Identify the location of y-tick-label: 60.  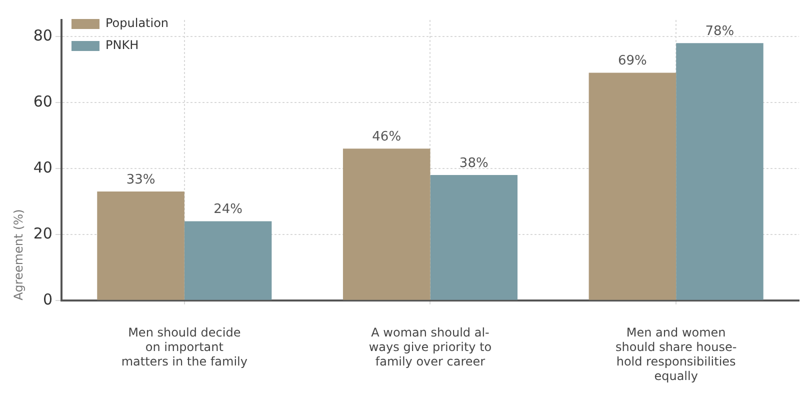
(42, 101).